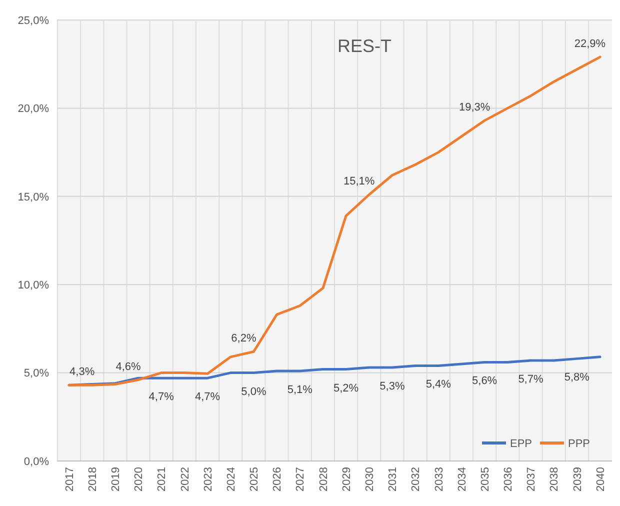 The height and width of the screenshot is (506, 620). Describe the element at coordinates (92, 479) in the screenshot. I see `x-tick-label: 2018` at that location.